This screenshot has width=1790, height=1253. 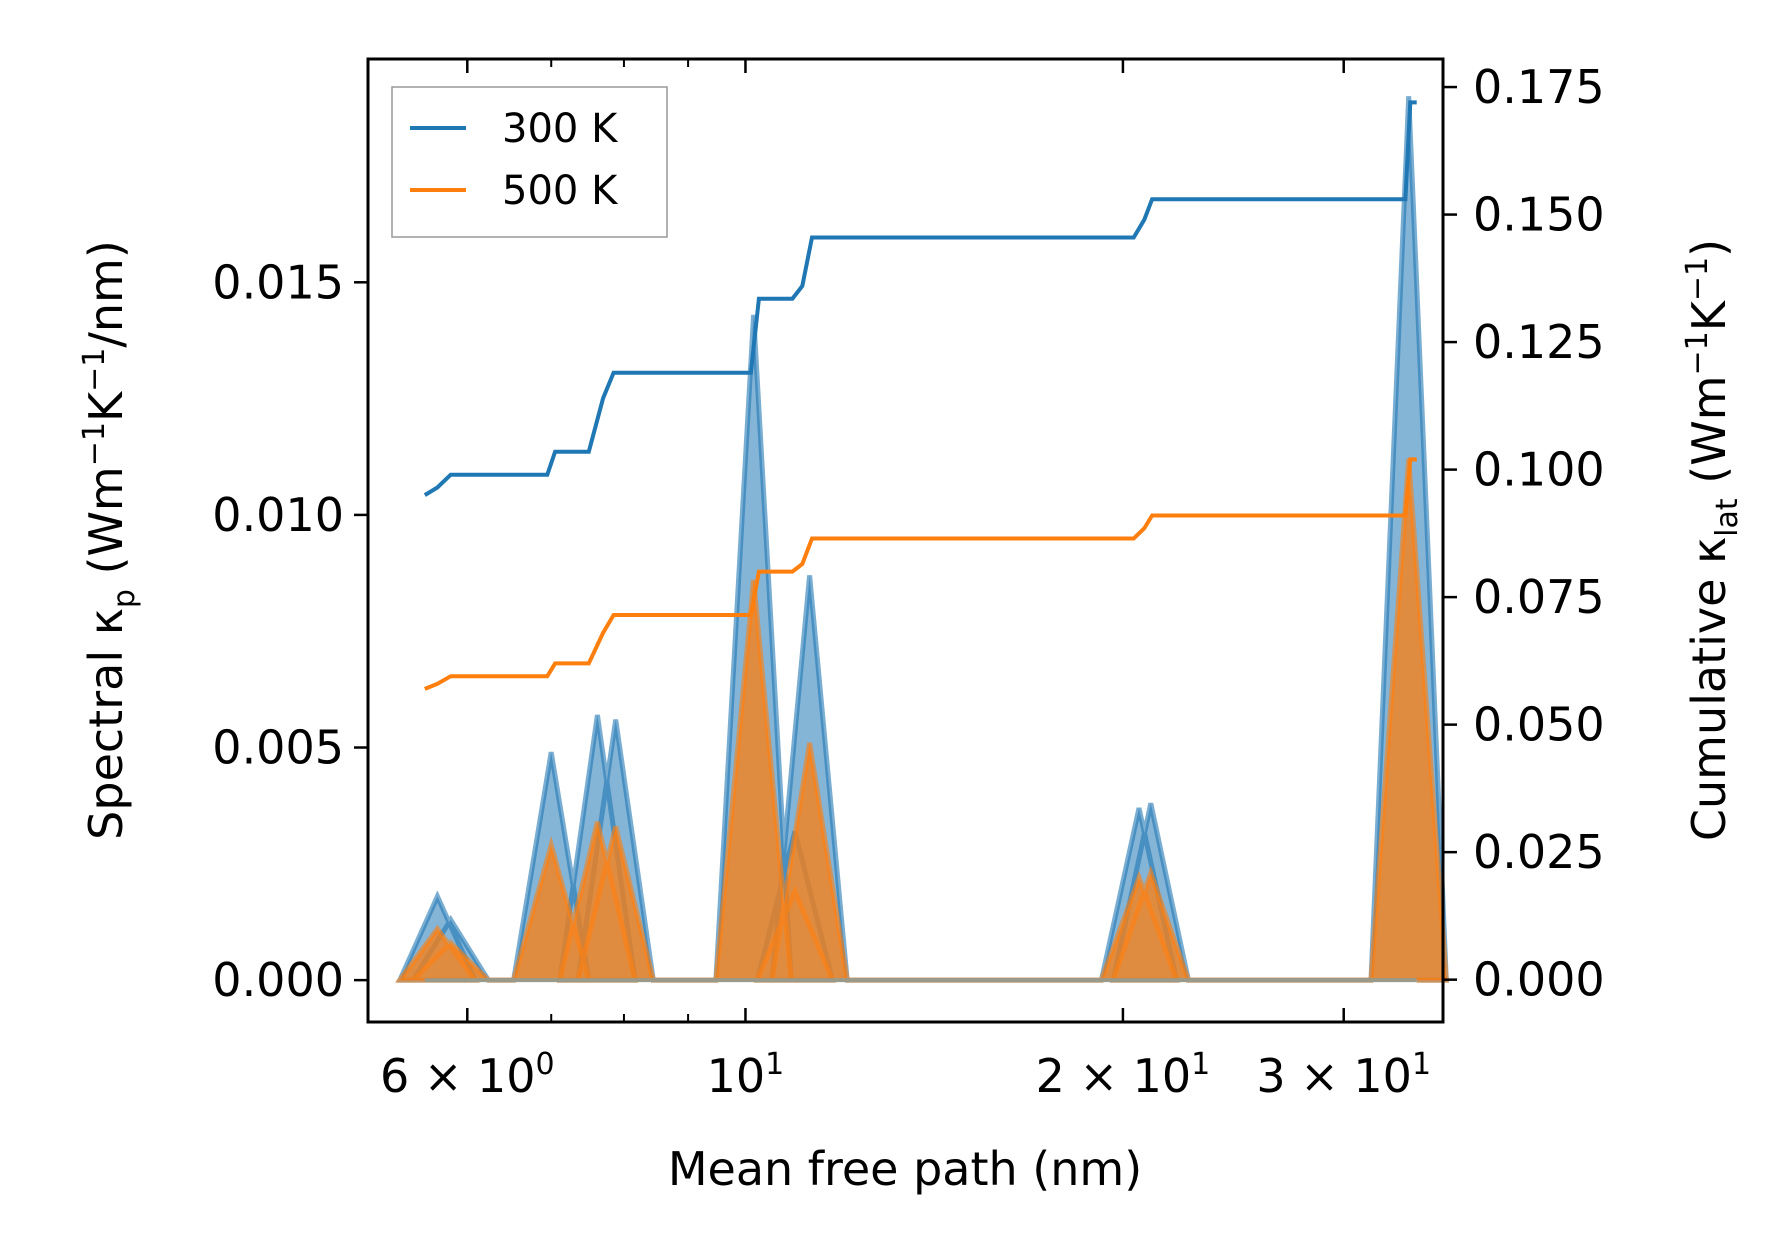 What do you see at coordinates (1539, 852) in the screenshot?
I see `y-right-tick-label-1: 0.025` at bounding box center [1539, 852].